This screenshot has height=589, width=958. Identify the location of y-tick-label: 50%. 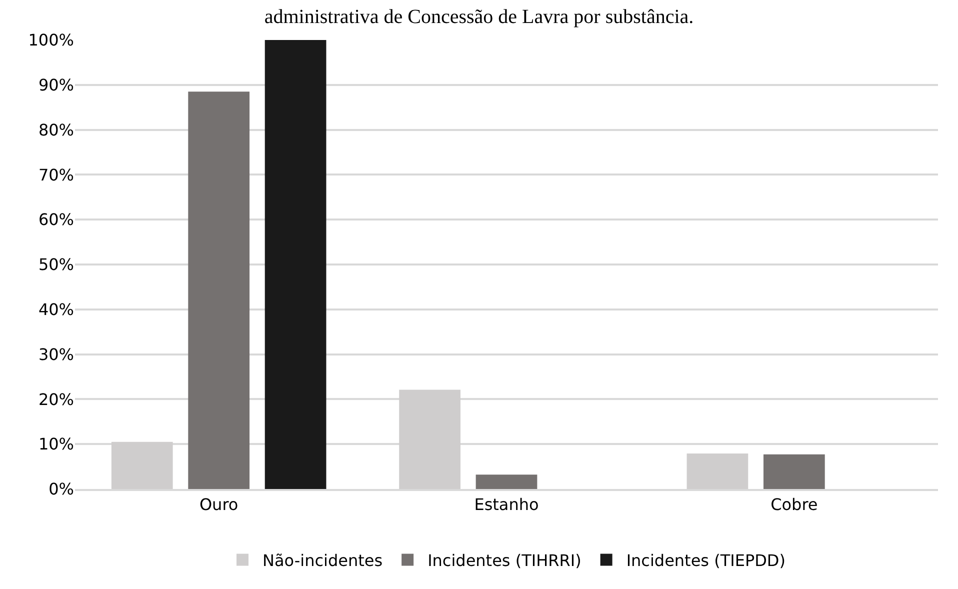
(56, 264).